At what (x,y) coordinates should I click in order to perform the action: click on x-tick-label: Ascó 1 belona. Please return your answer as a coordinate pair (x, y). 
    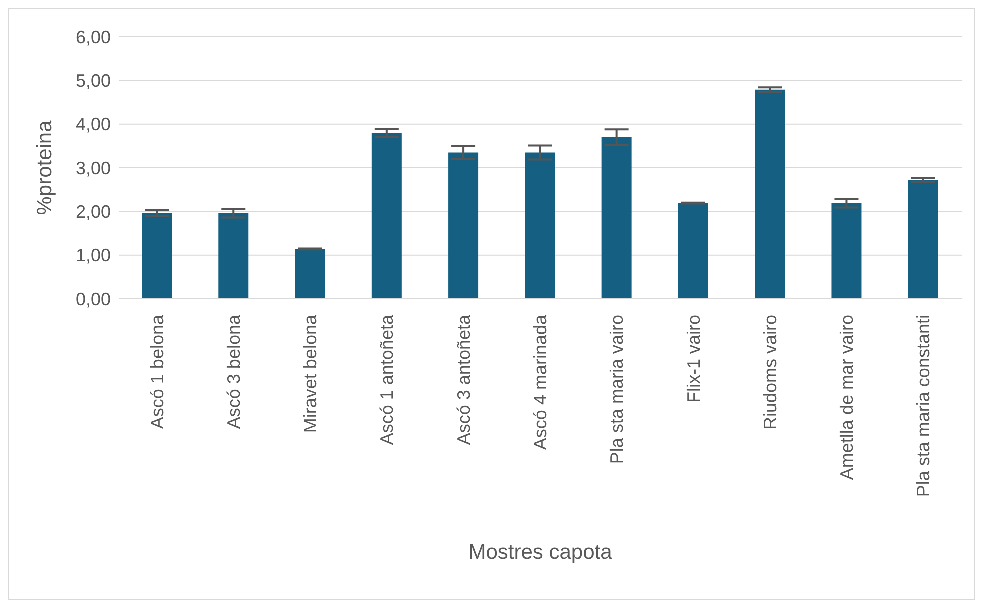
    Looking at the image, I should click on (157, 372).